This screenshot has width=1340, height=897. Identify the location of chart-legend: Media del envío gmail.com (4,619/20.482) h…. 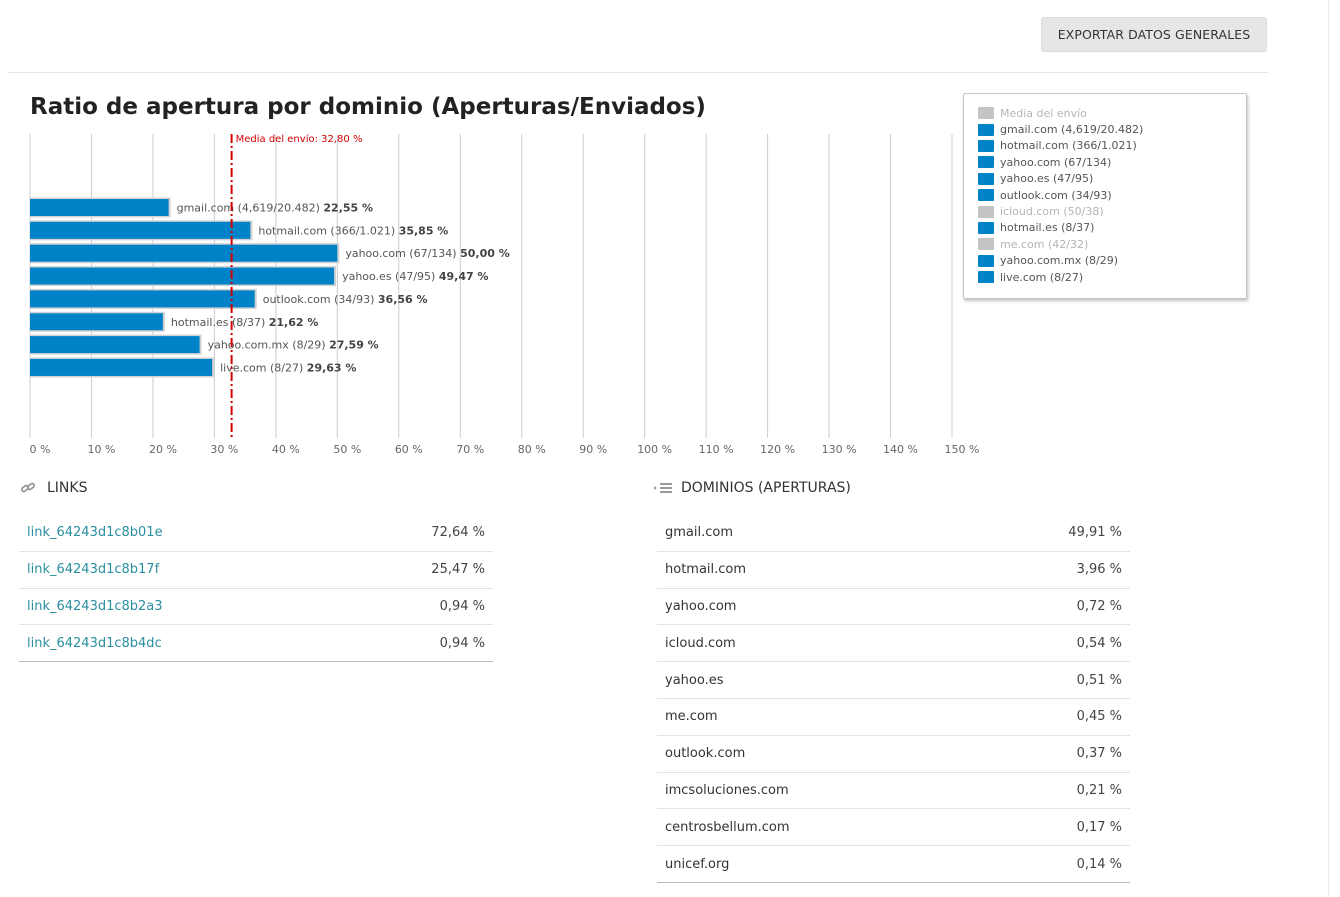
(1105, 196).